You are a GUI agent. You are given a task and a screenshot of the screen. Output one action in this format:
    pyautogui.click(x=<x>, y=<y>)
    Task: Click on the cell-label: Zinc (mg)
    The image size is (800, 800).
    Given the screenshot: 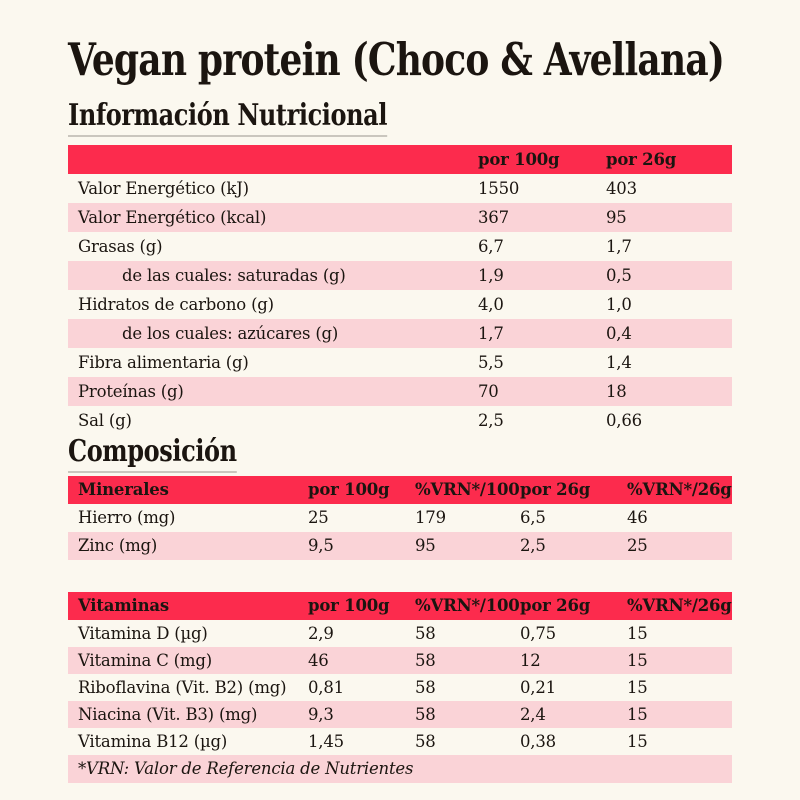 What is the action you would take?
    pyautogui.click(x=118, y=546)
    